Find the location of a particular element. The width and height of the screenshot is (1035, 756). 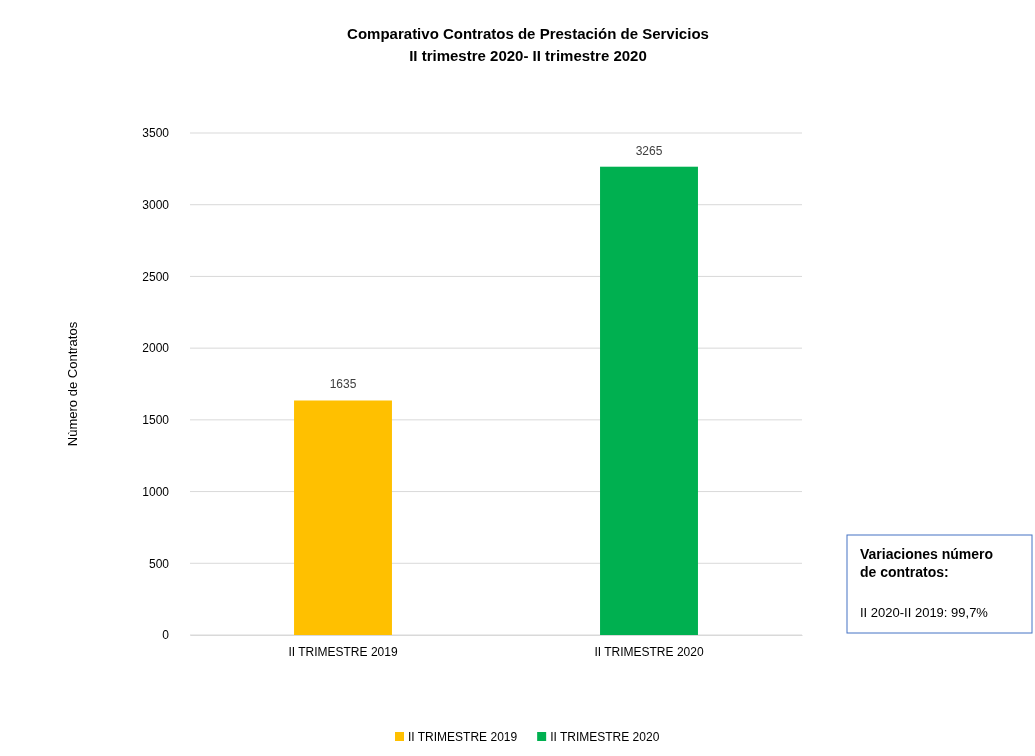

y-tick-label: 1000 is located at coordinates (156, 491).